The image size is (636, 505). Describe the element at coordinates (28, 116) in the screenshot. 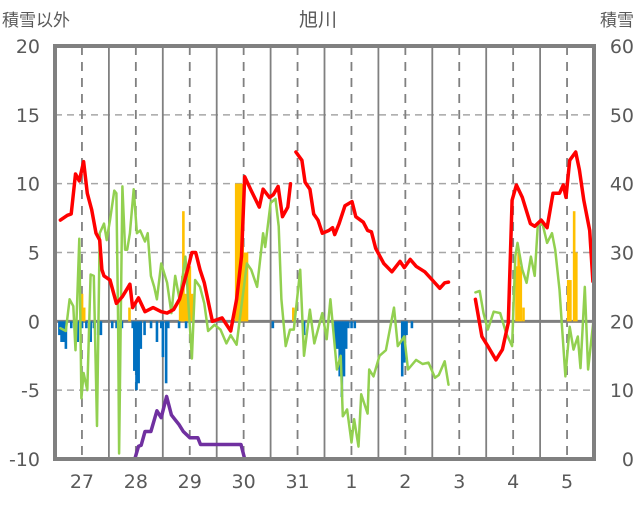

I see `left-tick-label: 15` at that location.